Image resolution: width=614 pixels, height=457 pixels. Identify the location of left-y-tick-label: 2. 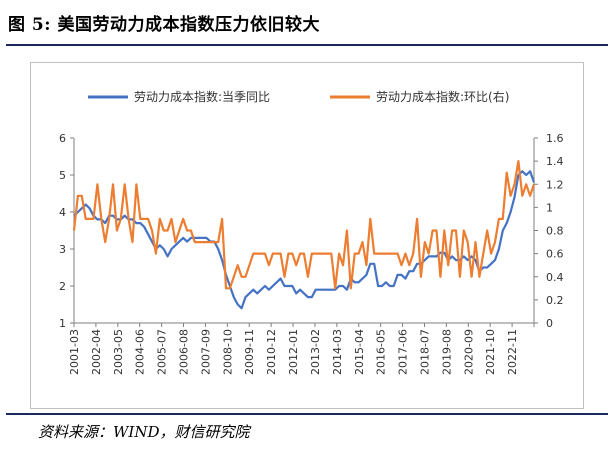
(62, 286).